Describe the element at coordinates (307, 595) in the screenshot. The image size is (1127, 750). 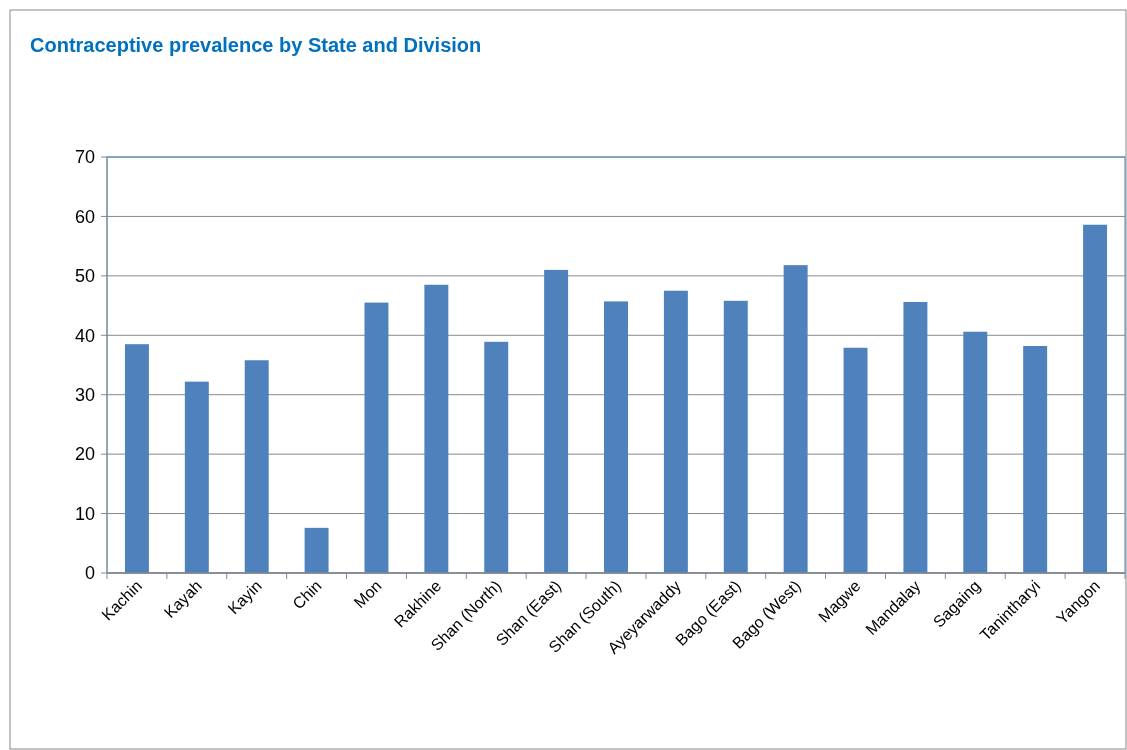
I see `x-tick-label: Chin` at that location.